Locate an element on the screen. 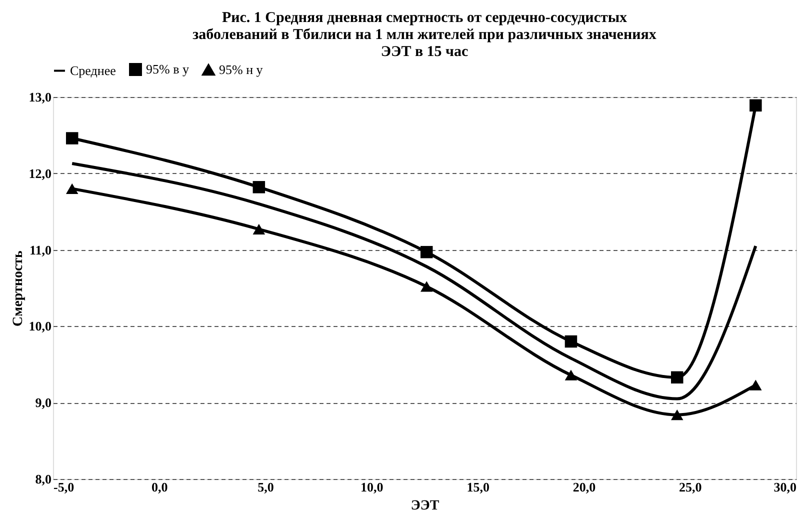 This screenshot has width=806, height=522. x-tick-label: 0,0 is located at coordinates (160, 487).